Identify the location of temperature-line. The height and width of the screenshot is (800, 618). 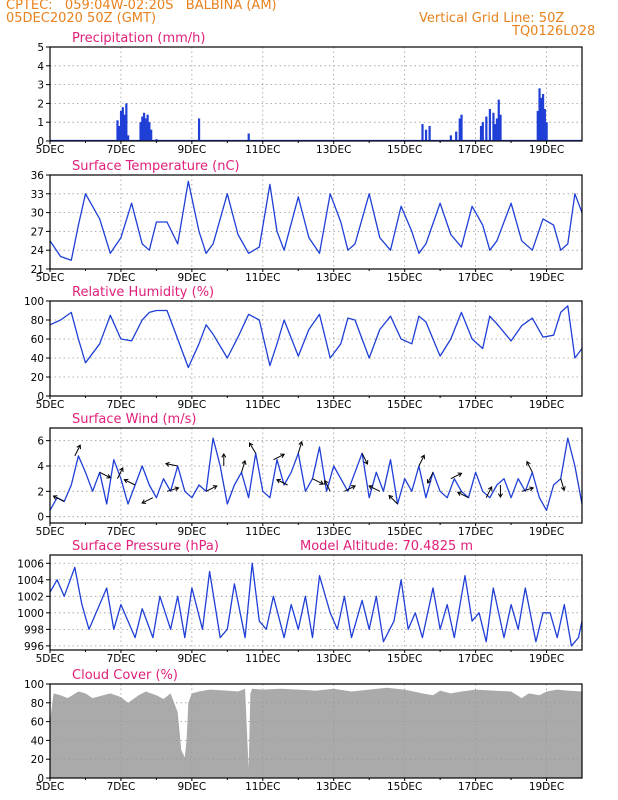
(316, 220).